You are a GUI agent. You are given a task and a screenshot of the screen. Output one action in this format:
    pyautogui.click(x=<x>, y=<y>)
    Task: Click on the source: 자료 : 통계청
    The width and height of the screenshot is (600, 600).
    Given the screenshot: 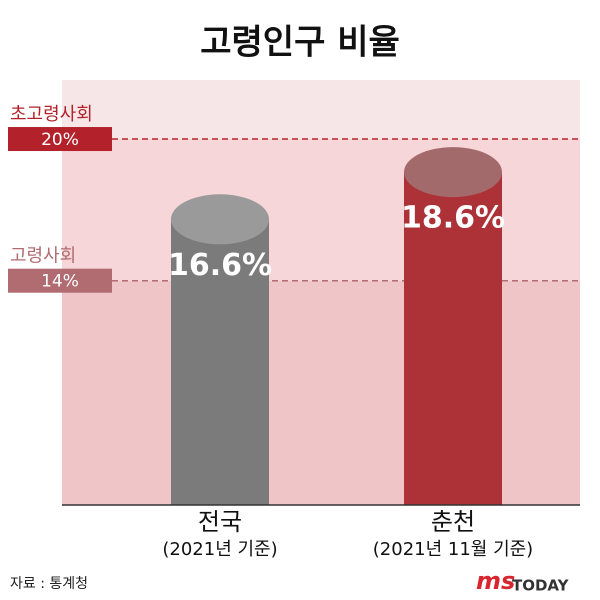 What is the action you would take?
    pyautogui.click(x=49, y=584)
    